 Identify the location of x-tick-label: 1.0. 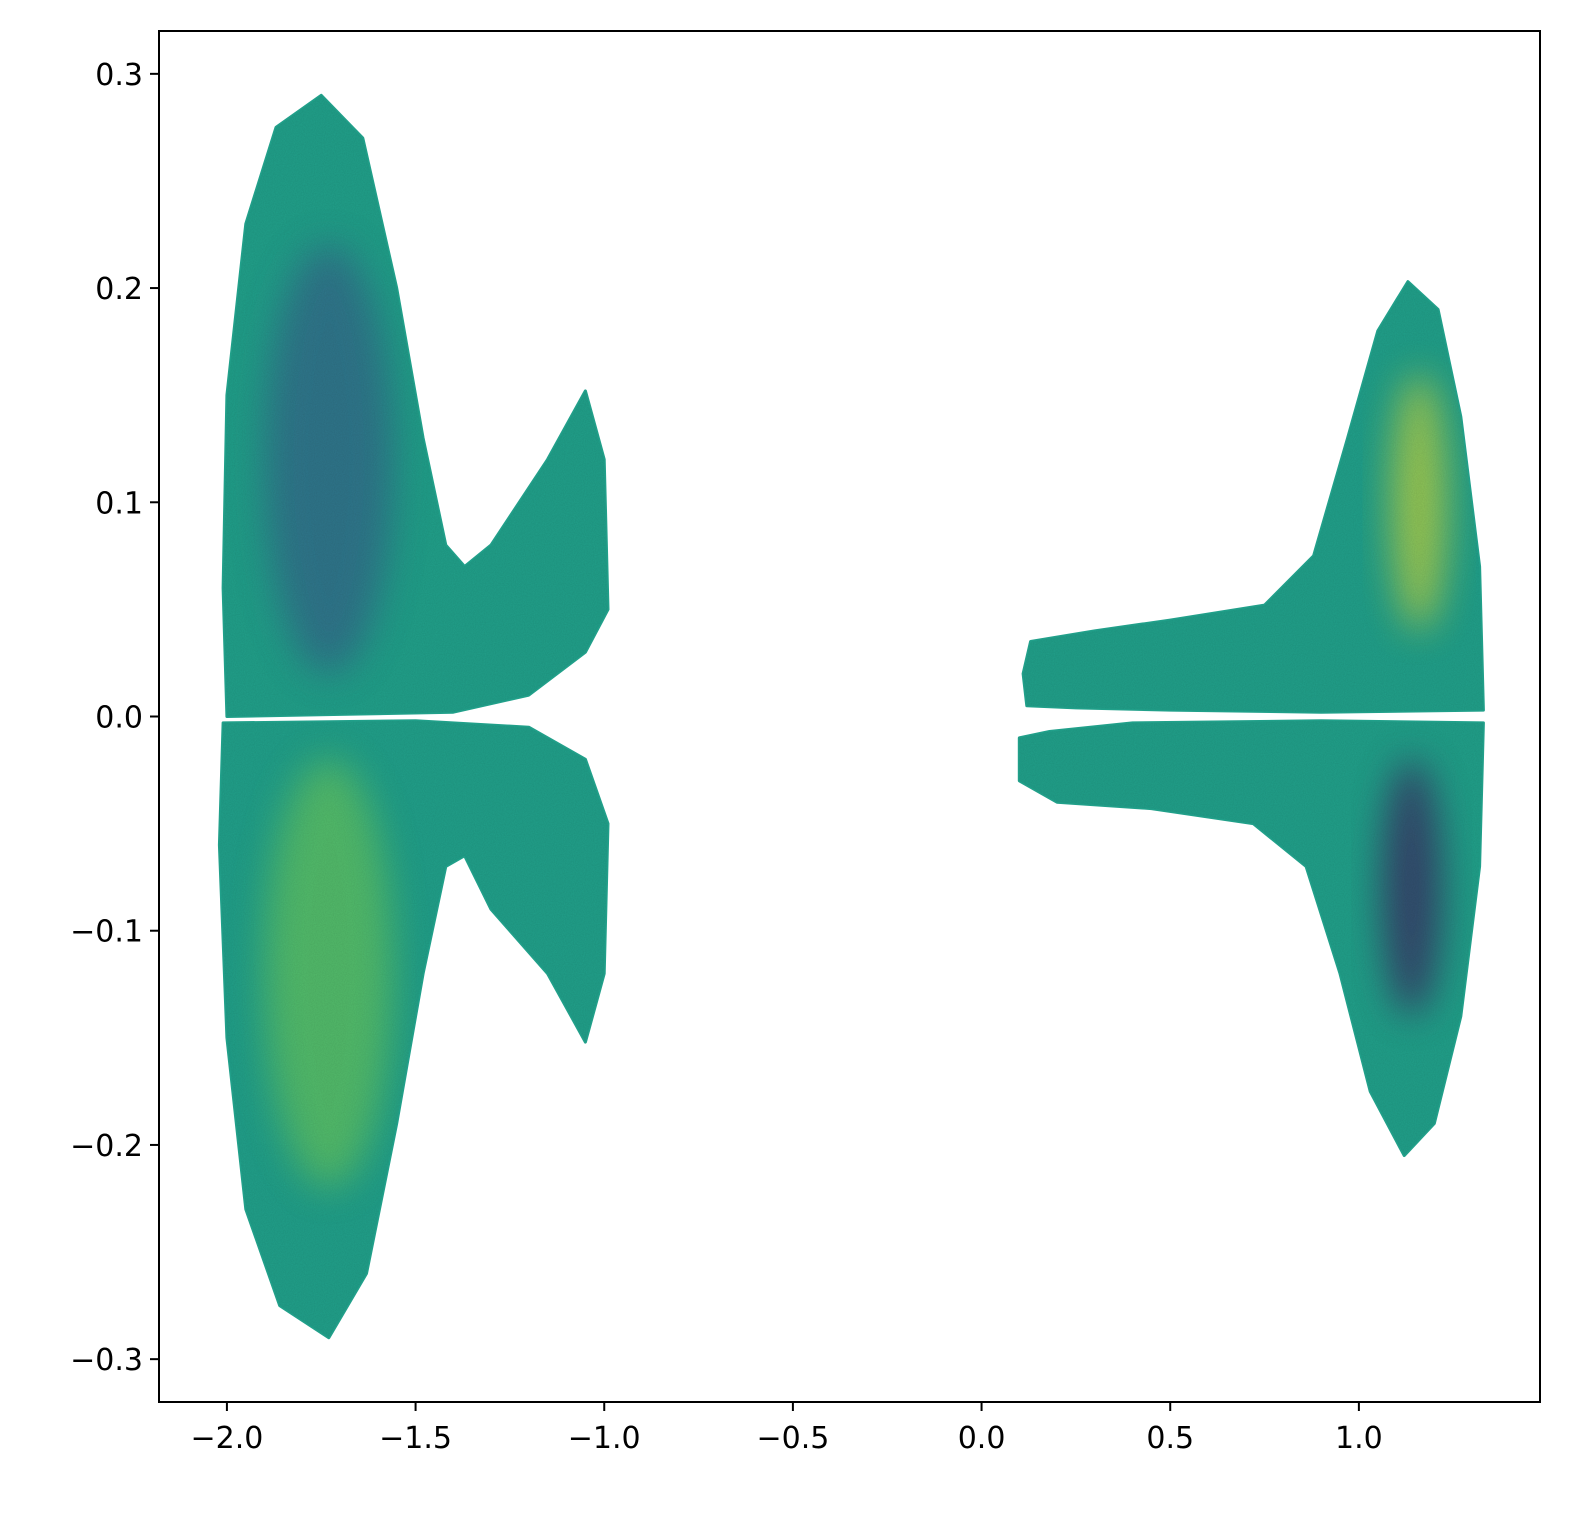
(1359, 1438).